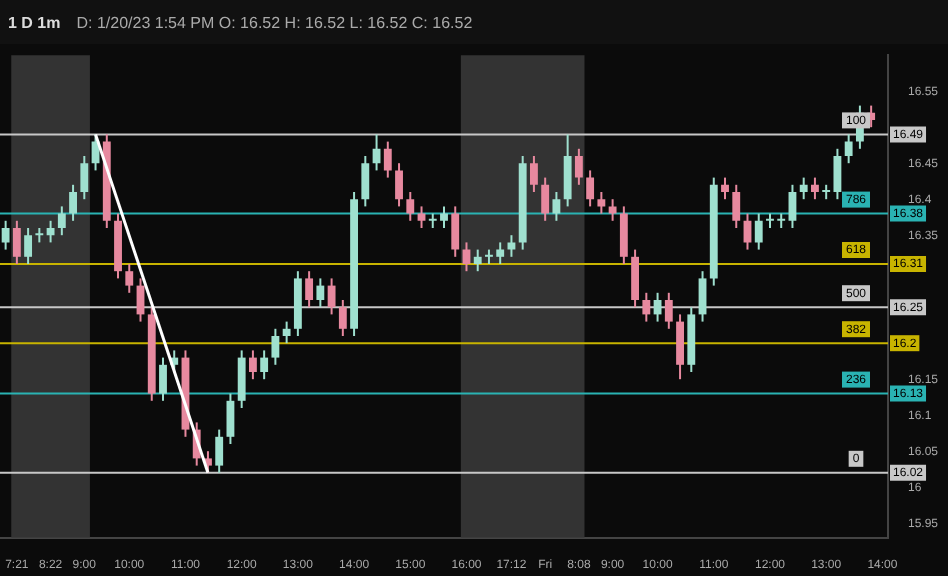 This screenshot has height=576, width=948. I want to click on chart-title: 1 D 1m, so click(34, 22).